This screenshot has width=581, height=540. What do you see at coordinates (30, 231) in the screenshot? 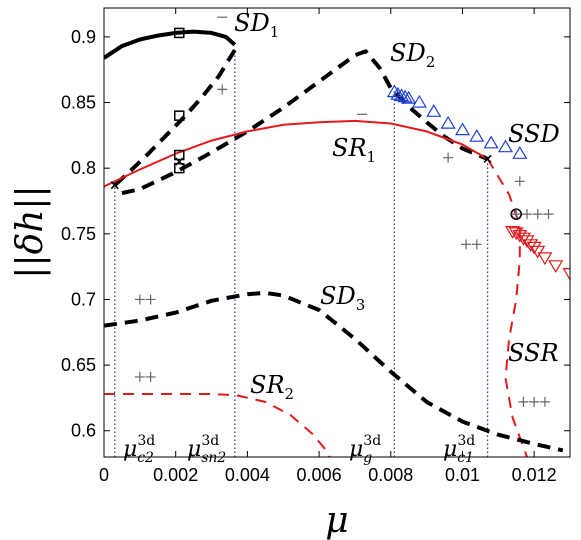
I see `y-axis-label: ||δh||` at bounding box center [30, 231].